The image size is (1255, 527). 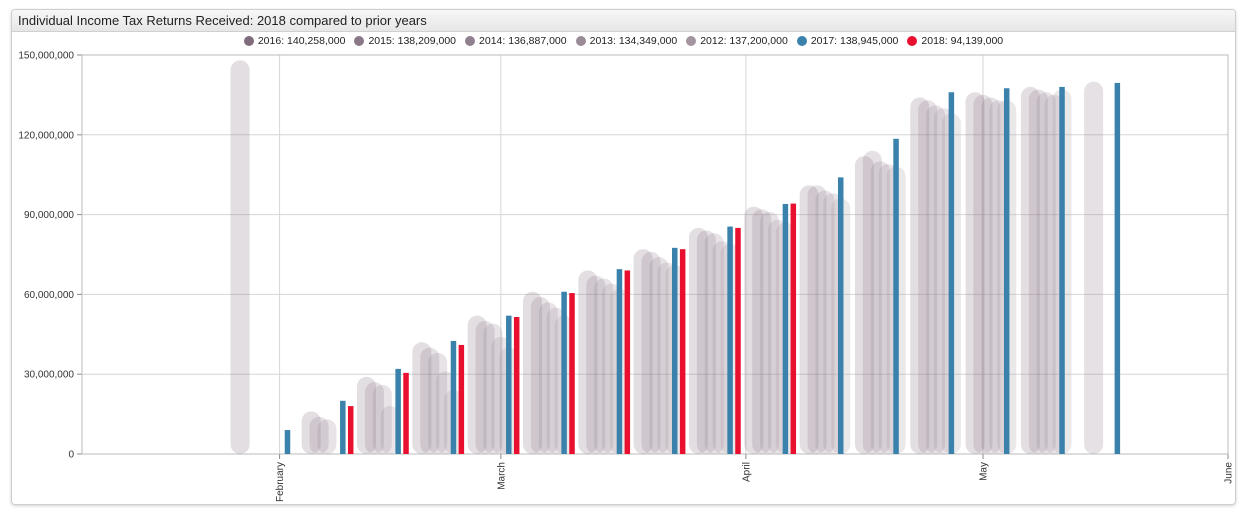 What do you see at coordinates (280, 482) in the screenshot?
I see `x-tick-label: February` at bounding box center [280, 482].